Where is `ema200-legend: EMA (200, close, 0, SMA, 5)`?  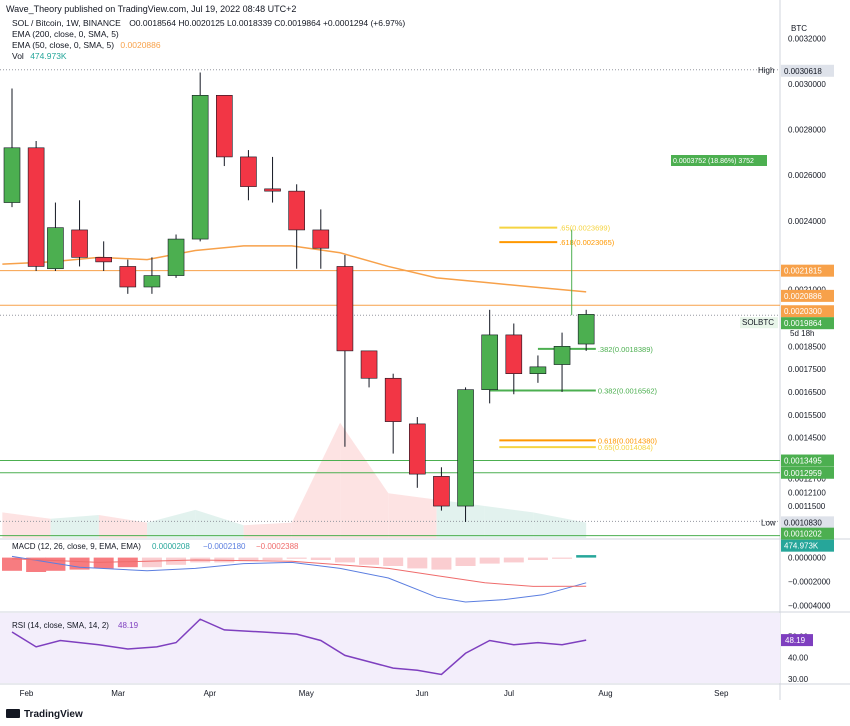
ema200-legend: EMA (200, close, 0, SMA, 5) is located at coordinates (65, 34).